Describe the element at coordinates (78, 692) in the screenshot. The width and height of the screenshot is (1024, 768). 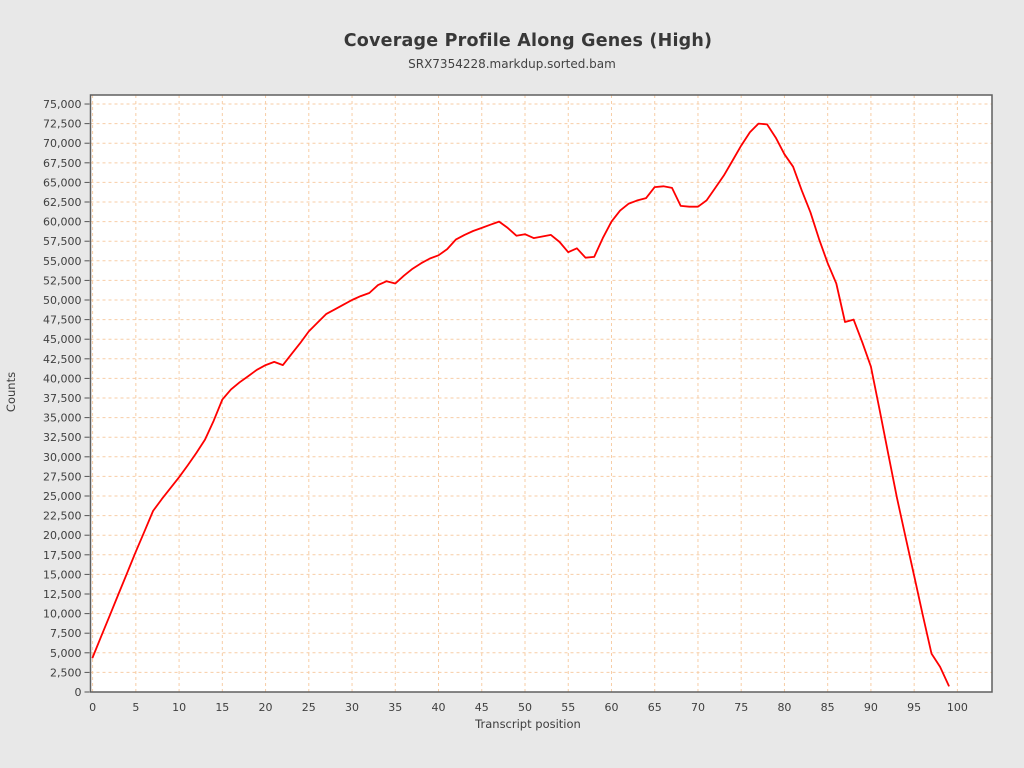
I see `y-tick-label: 0` at that location.